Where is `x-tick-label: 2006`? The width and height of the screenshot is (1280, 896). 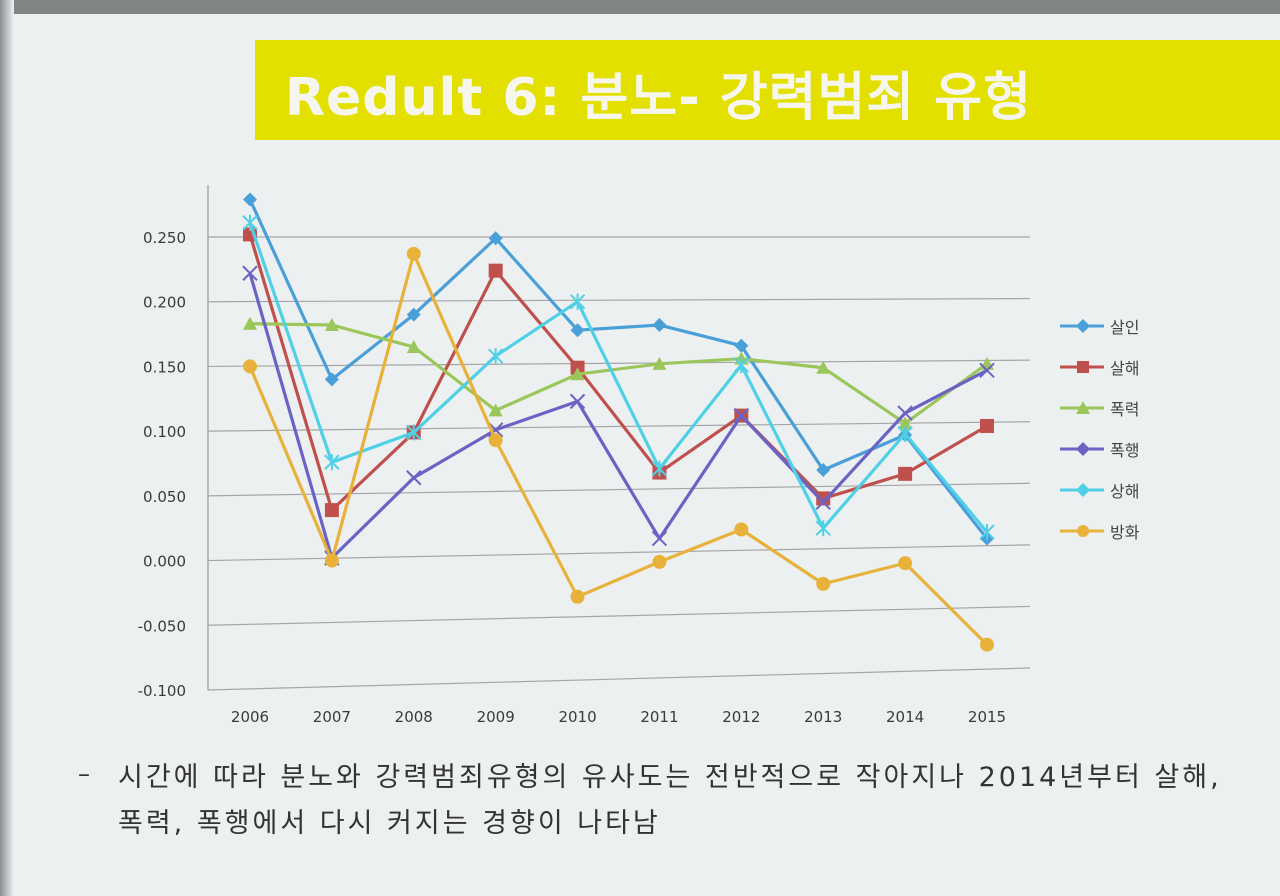
x-tick-label: 2006 is located at coordinates (250, 717).